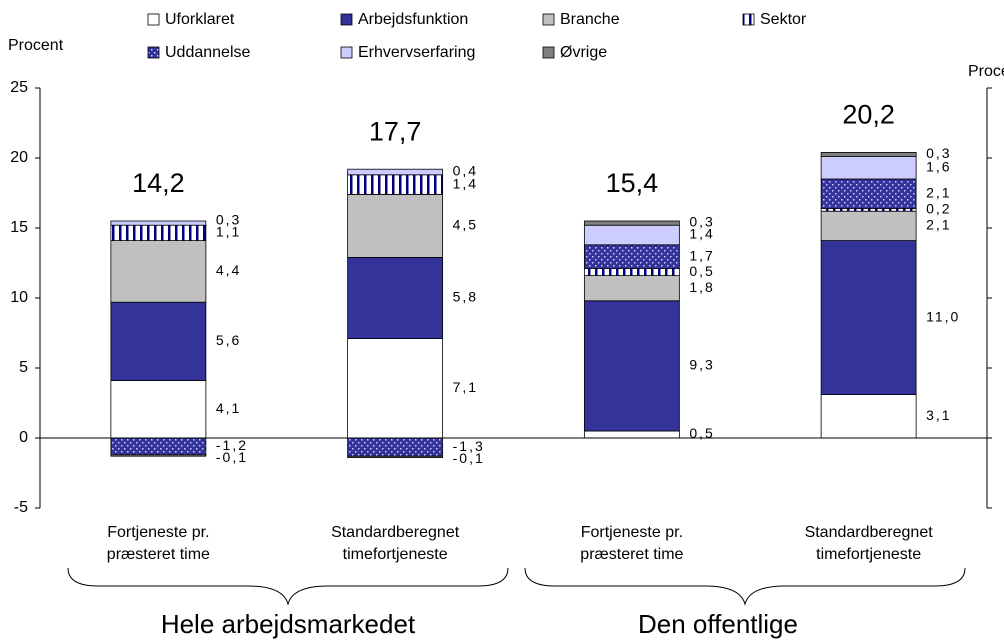 Image resolution: width=1004 pixels, height=643 pixels. What do you see at coordinates (19, 157) in the screenshot?
I see `y-tick-label: 20` at bounding box center [19, 157].